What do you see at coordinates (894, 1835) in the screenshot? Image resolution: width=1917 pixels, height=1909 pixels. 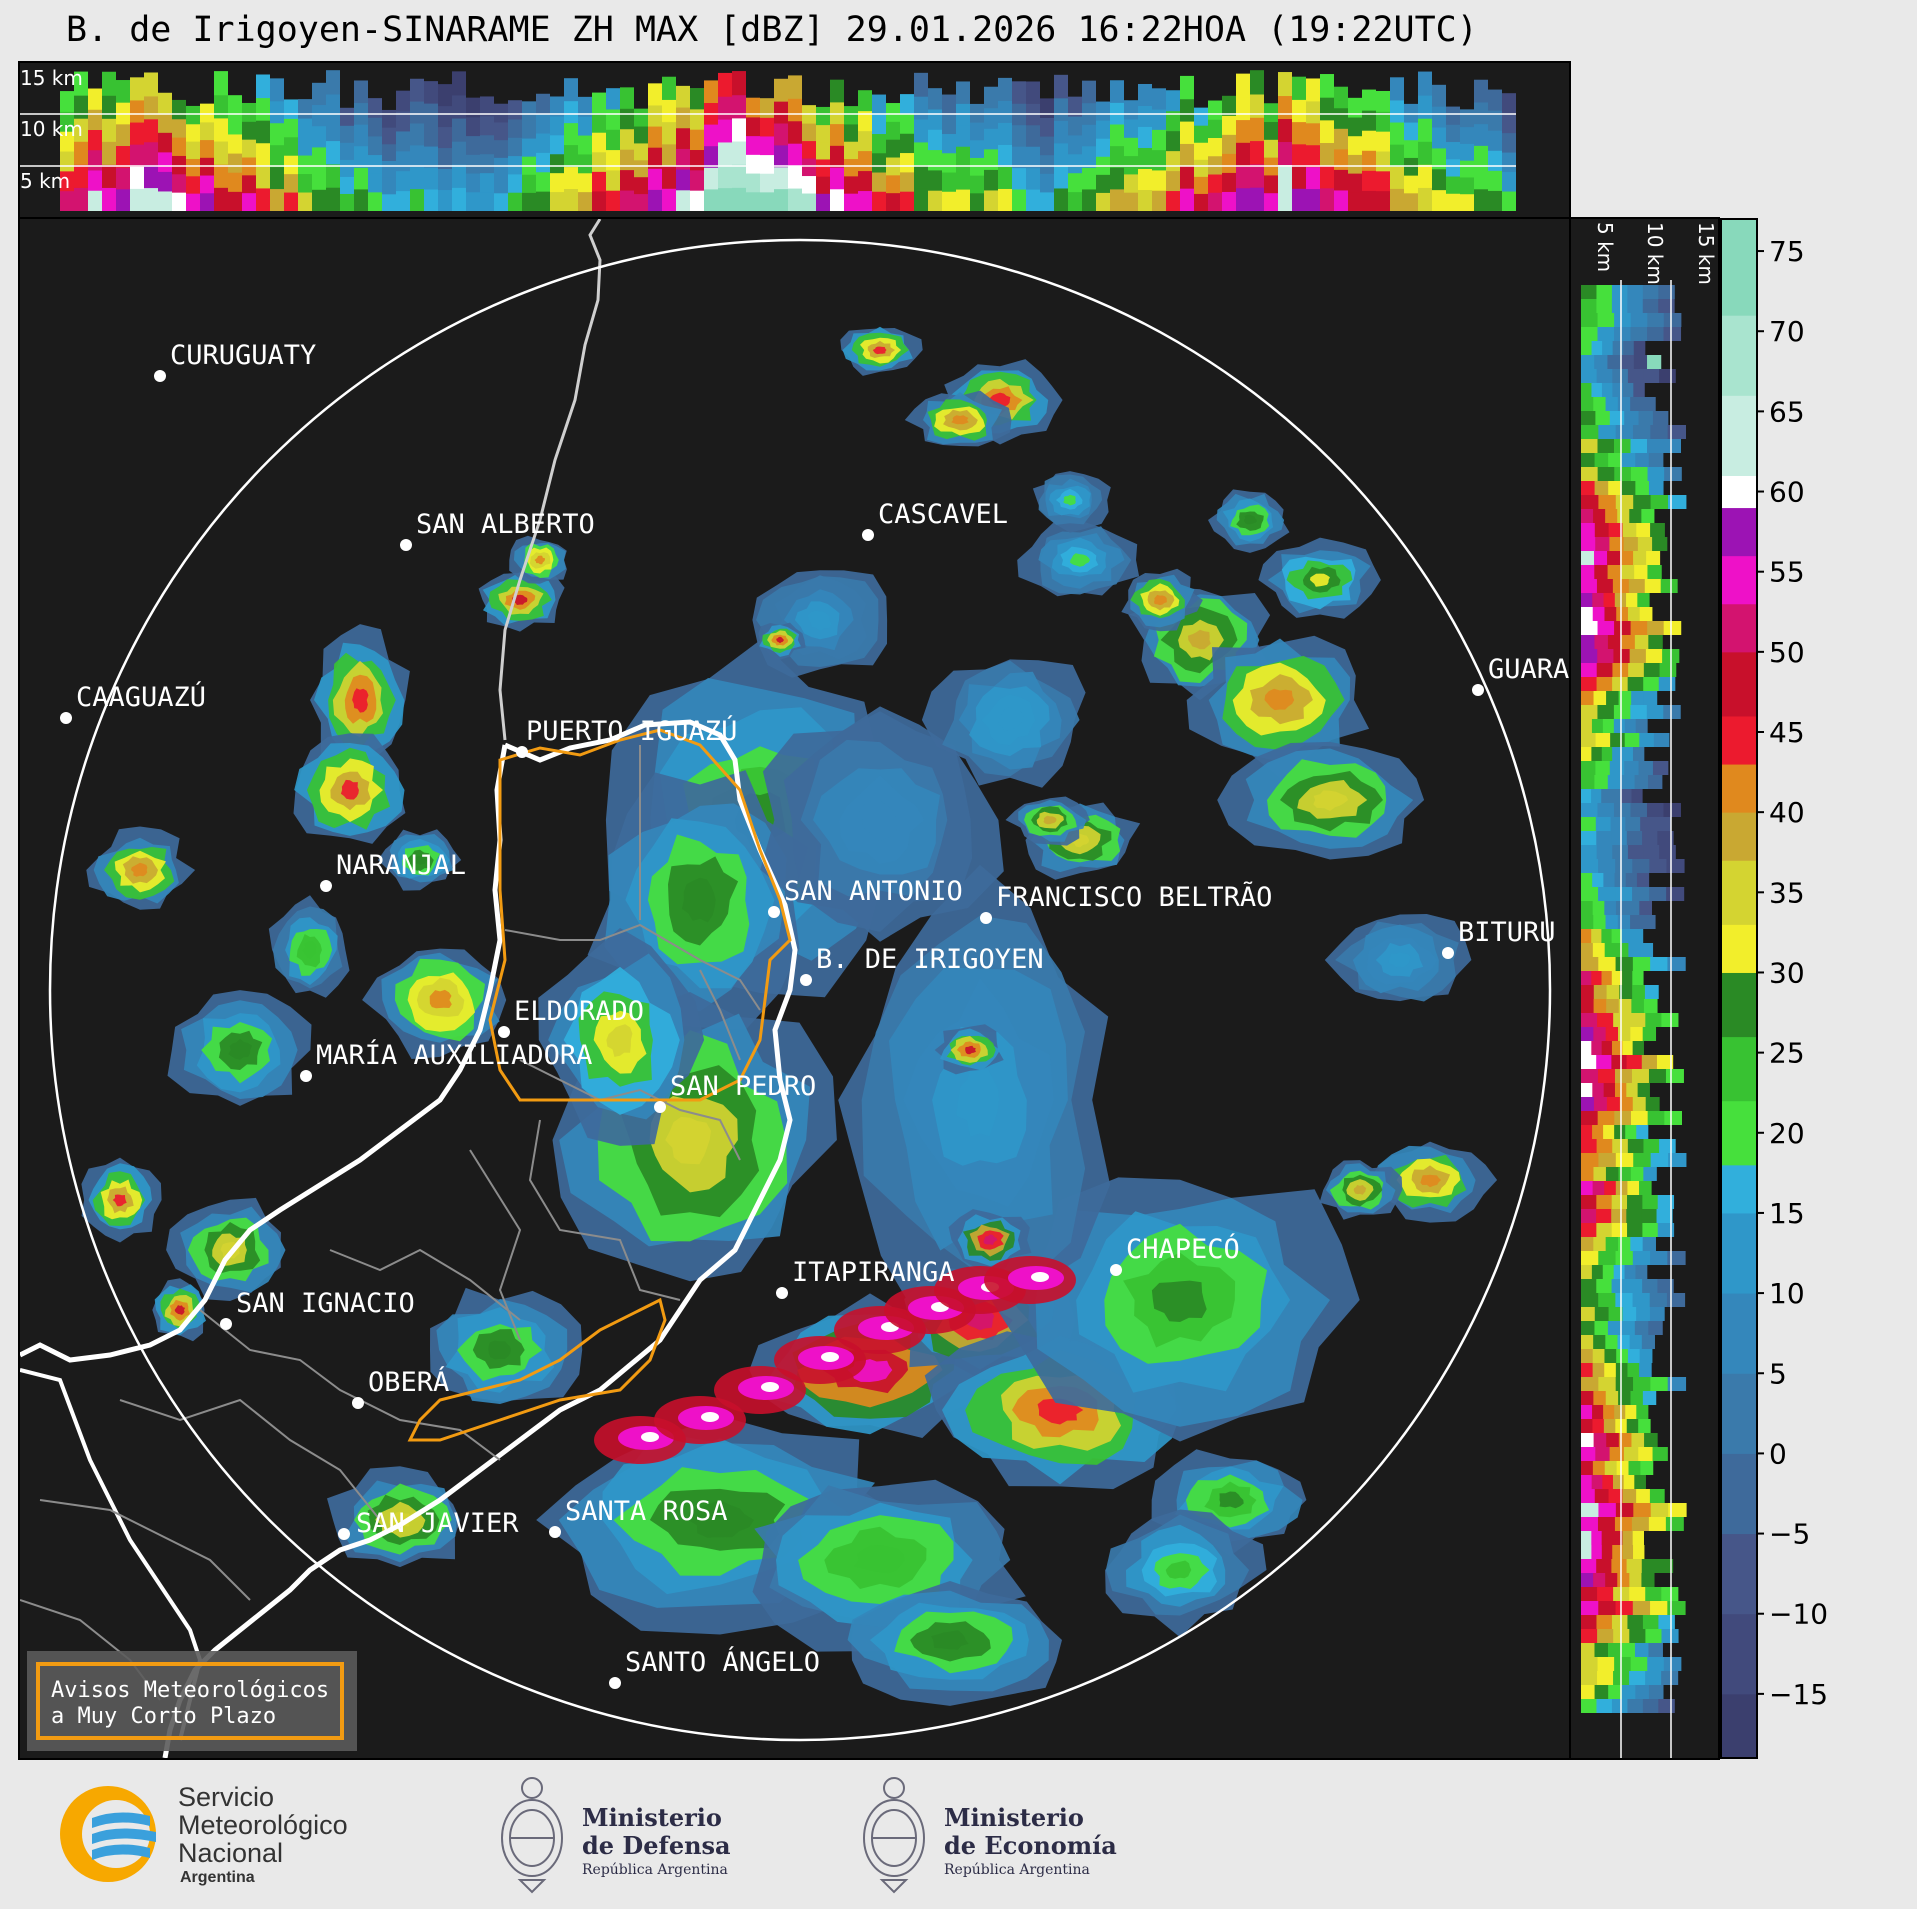 I see `national-coat-of-arms-icon` at bounding box center [894, 1835].